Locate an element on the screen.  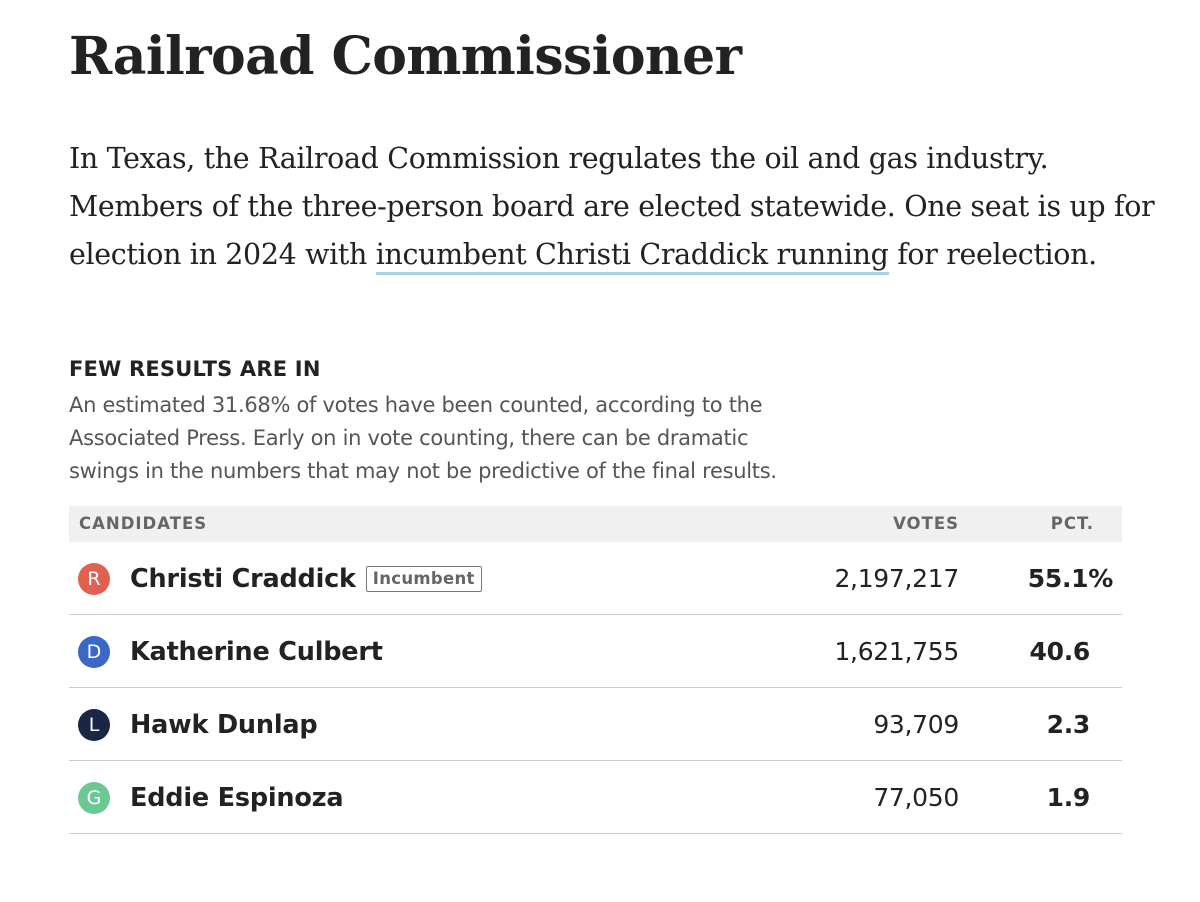
candidate-votes: 77,050 is located at coordinates (916, 797).